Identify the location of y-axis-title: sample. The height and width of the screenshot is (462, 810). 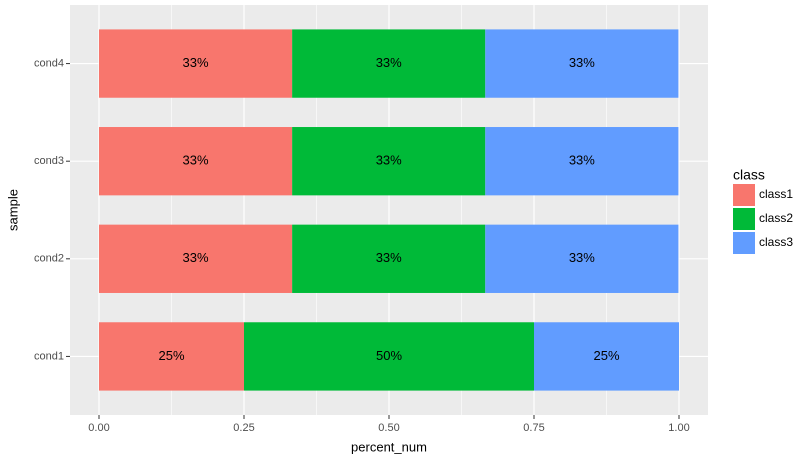
(12, 210).